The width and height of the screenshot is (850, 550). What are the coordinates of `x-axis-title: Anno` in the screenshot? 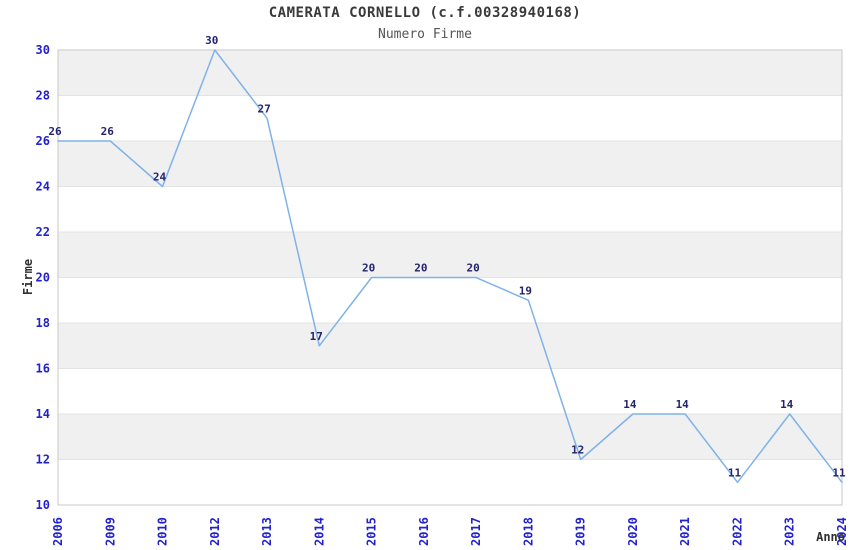 It's located at (830, 537).